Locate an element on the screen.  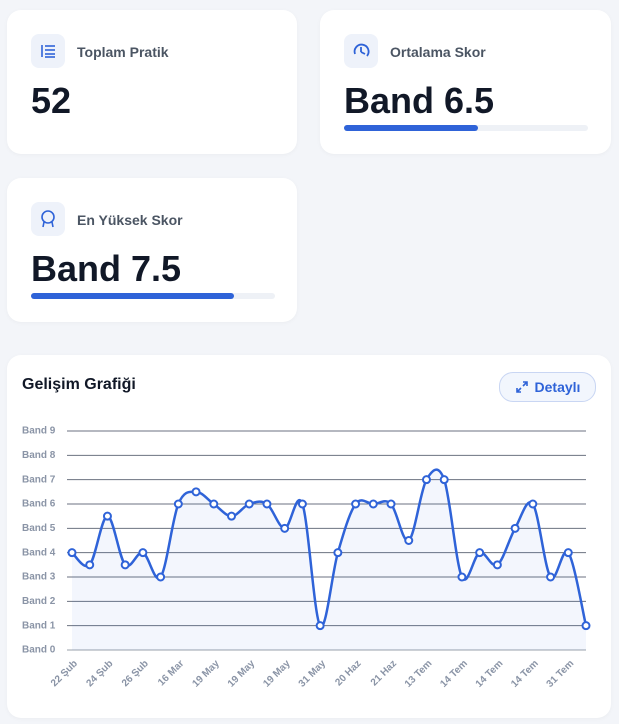
x-tick-label: 13 Tem is located at coordinates (419, 674).